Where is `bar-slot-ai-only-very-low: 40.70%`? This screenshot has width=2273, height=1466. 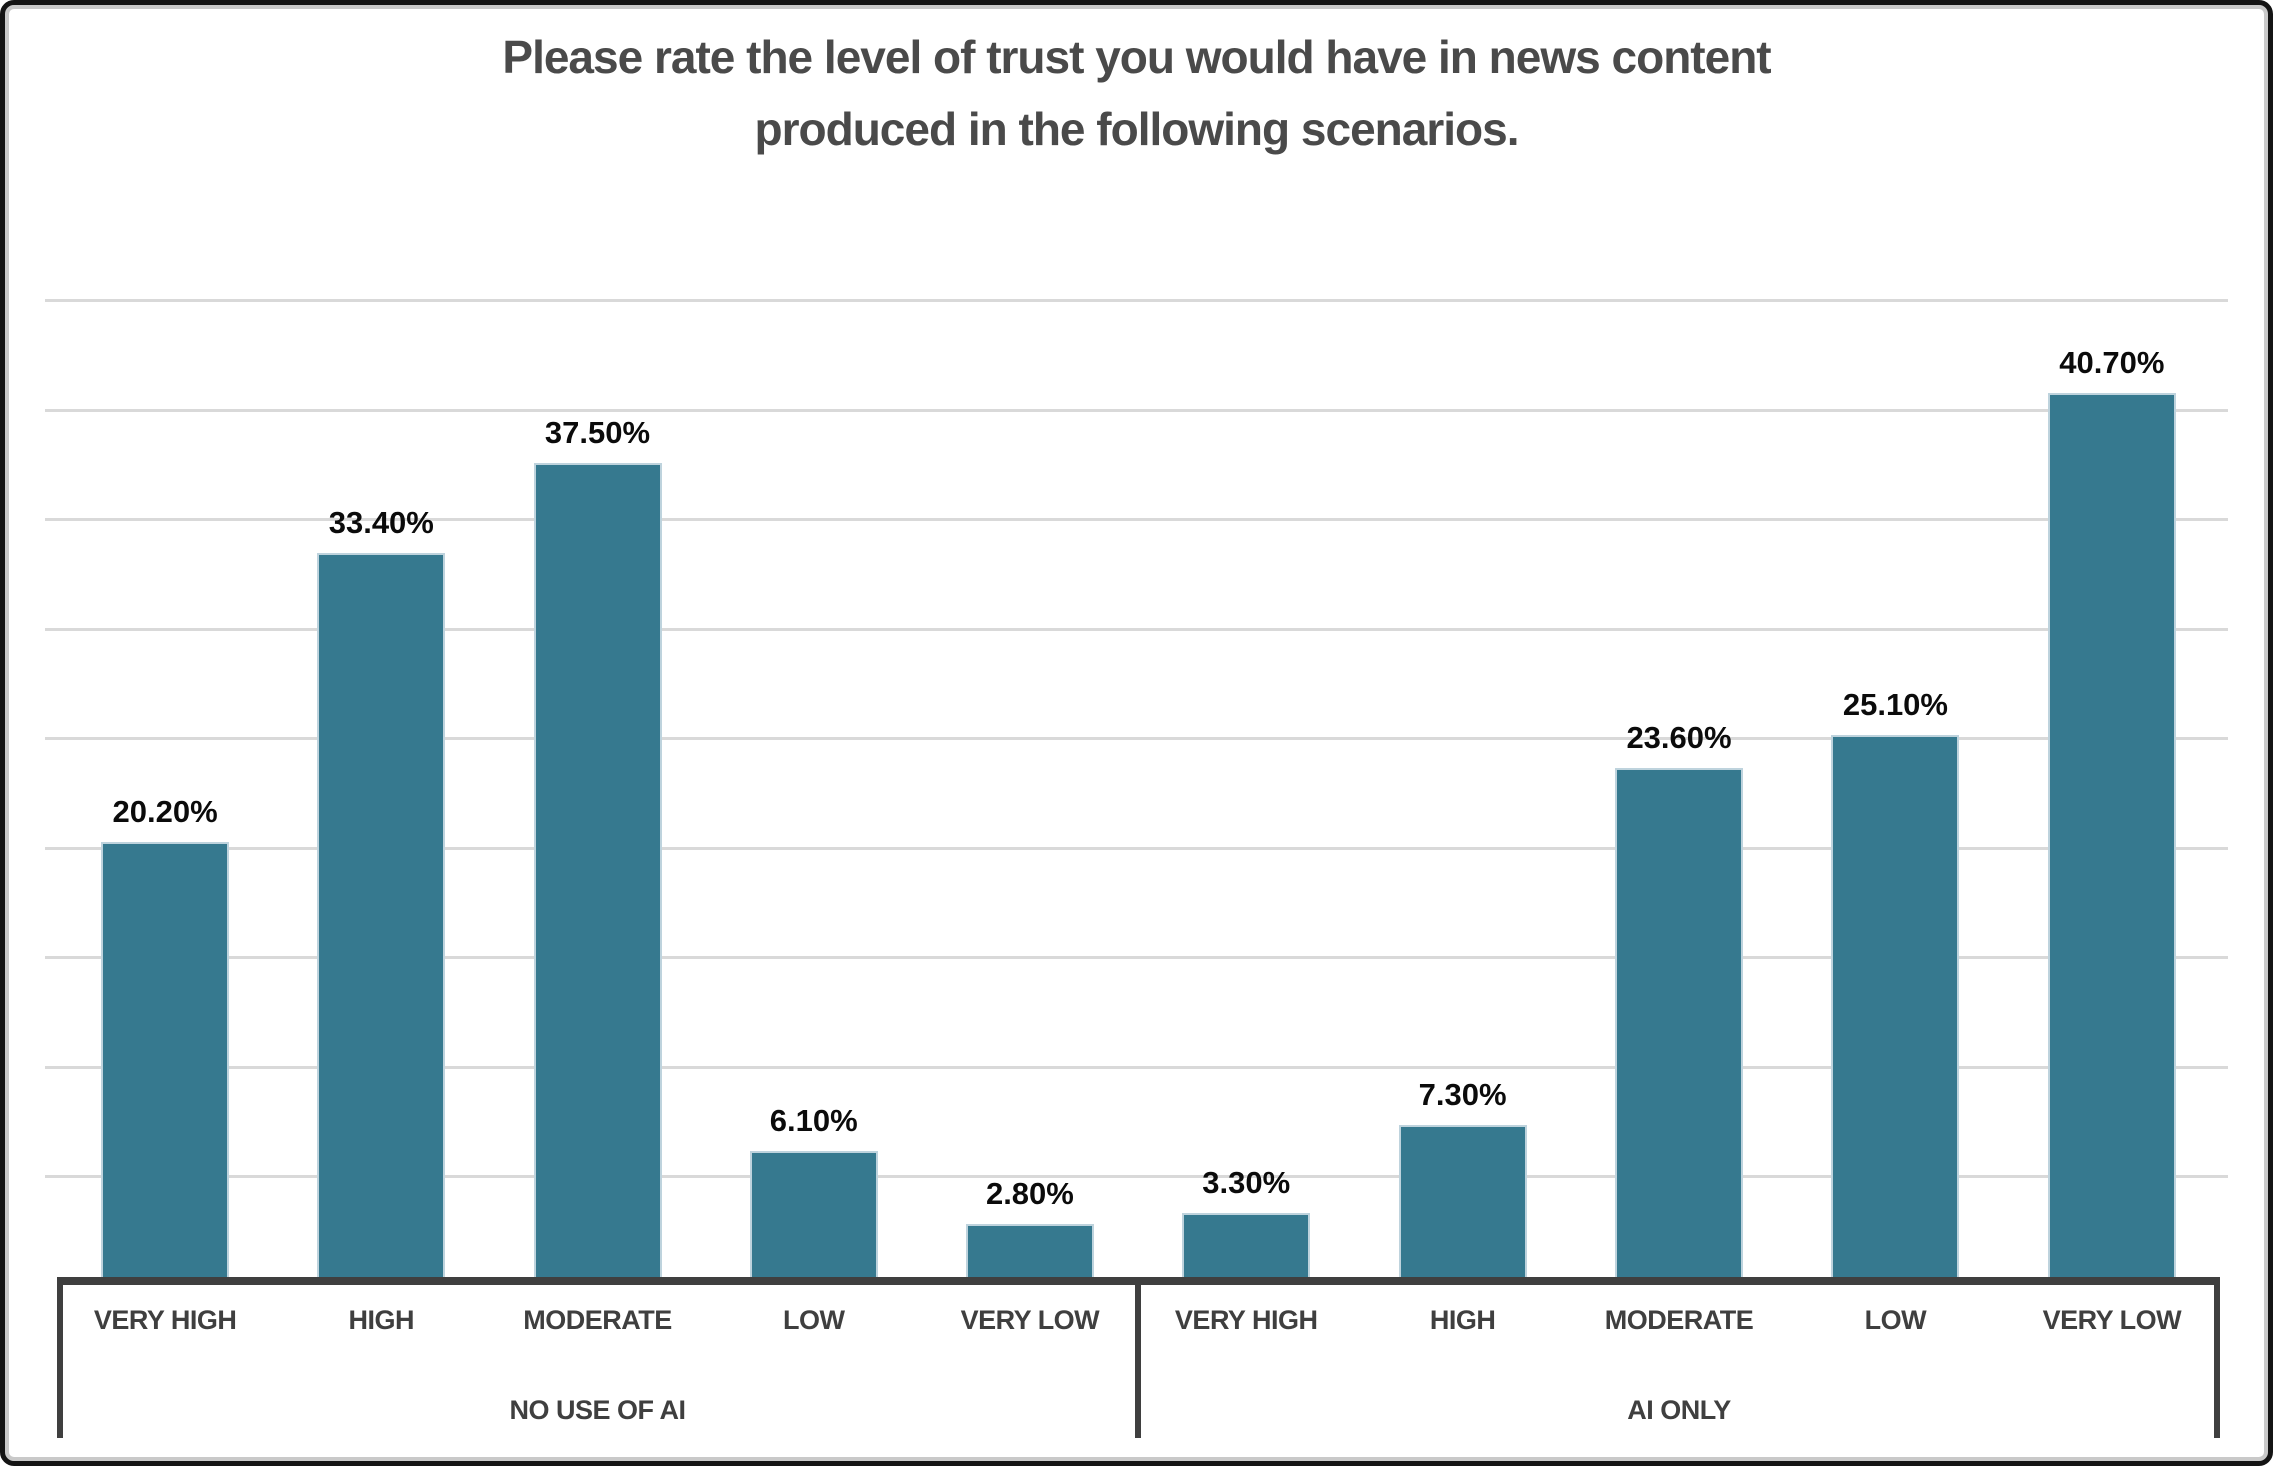
bar-slot-ai-only-very-low: 40.70% is located at coordinates (2112, 792).